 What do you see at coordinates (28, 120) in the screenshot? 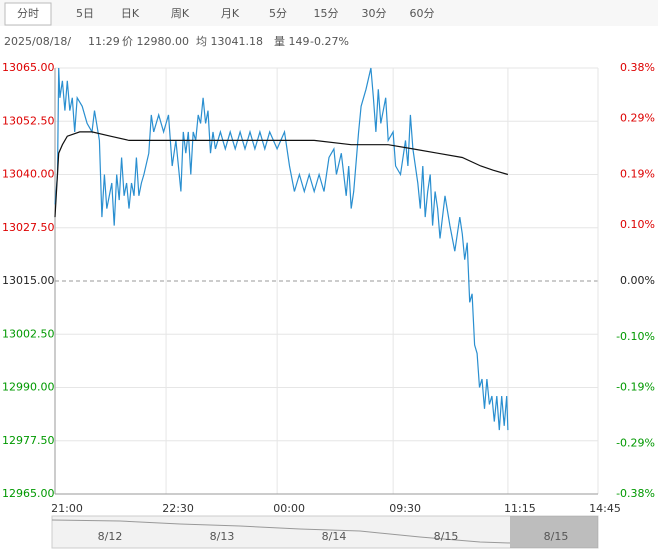
I see `y-tick-label: 13052.50` at bounding box center [28, 120].